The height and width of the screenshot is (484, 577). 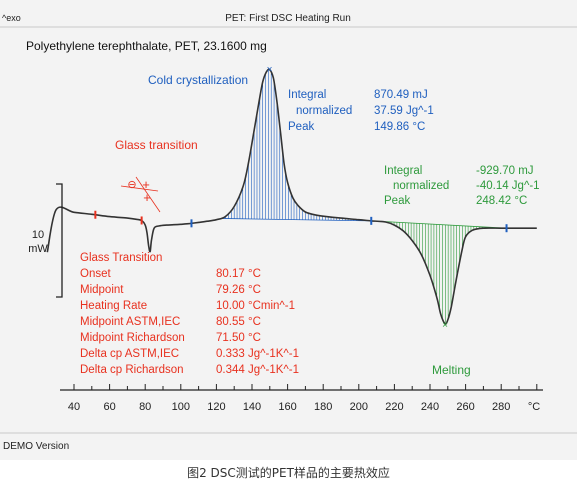 What do you see at coordinates (36, 446) in the screenshot?
I see `demo-version-label: DEMO Version` at bounding box center [36, 446].